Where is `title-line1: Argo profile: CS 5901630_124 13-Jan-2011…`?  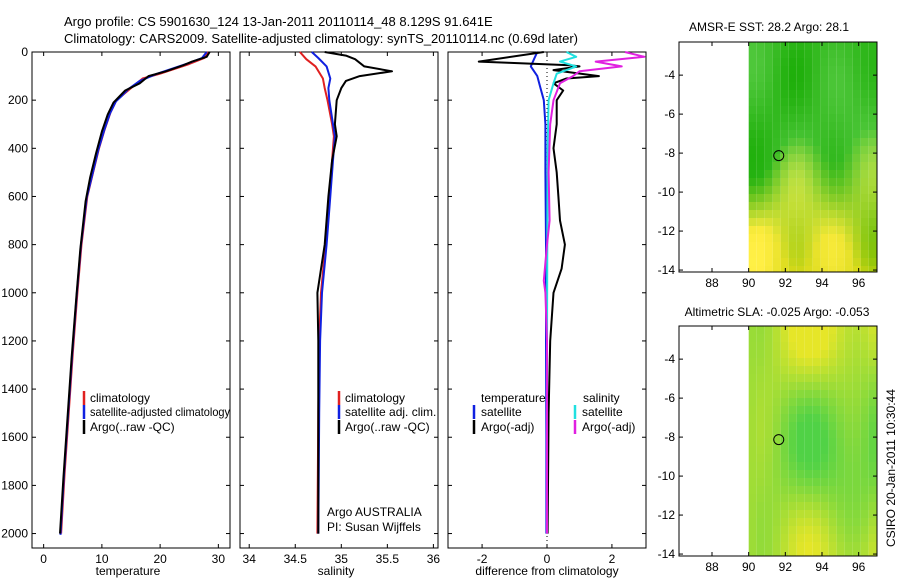
title-line1: Argo profile: CS 5901630_124 13-Jan-2011… is located at coordinates (278, 21).